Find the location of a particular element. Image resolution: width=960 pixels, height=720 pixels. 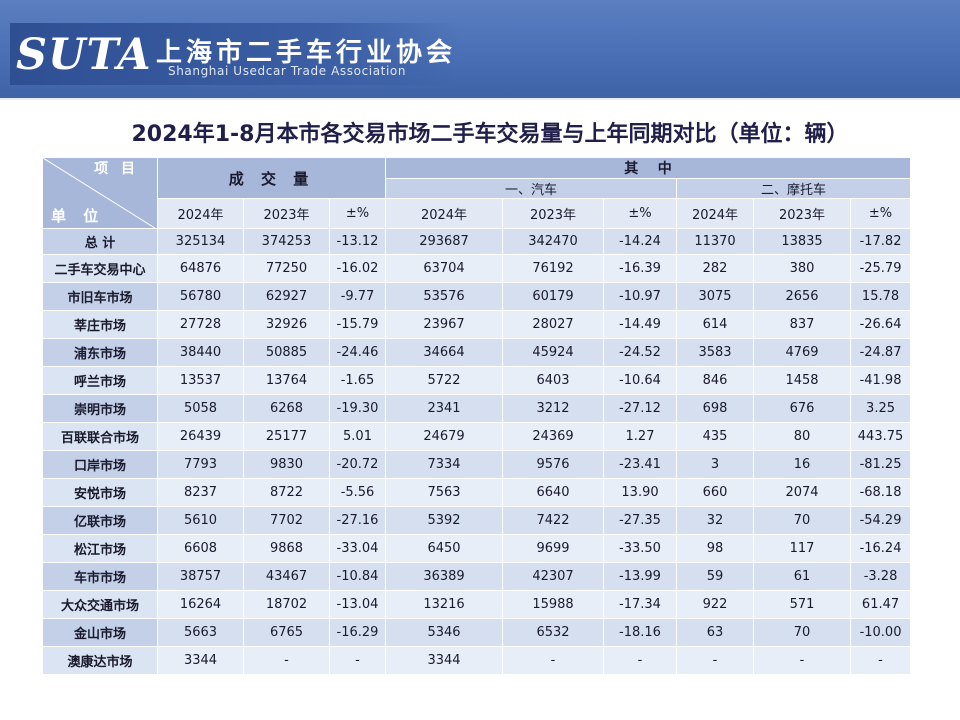

table-cell: 60179 is located at coordinates (553, 296).